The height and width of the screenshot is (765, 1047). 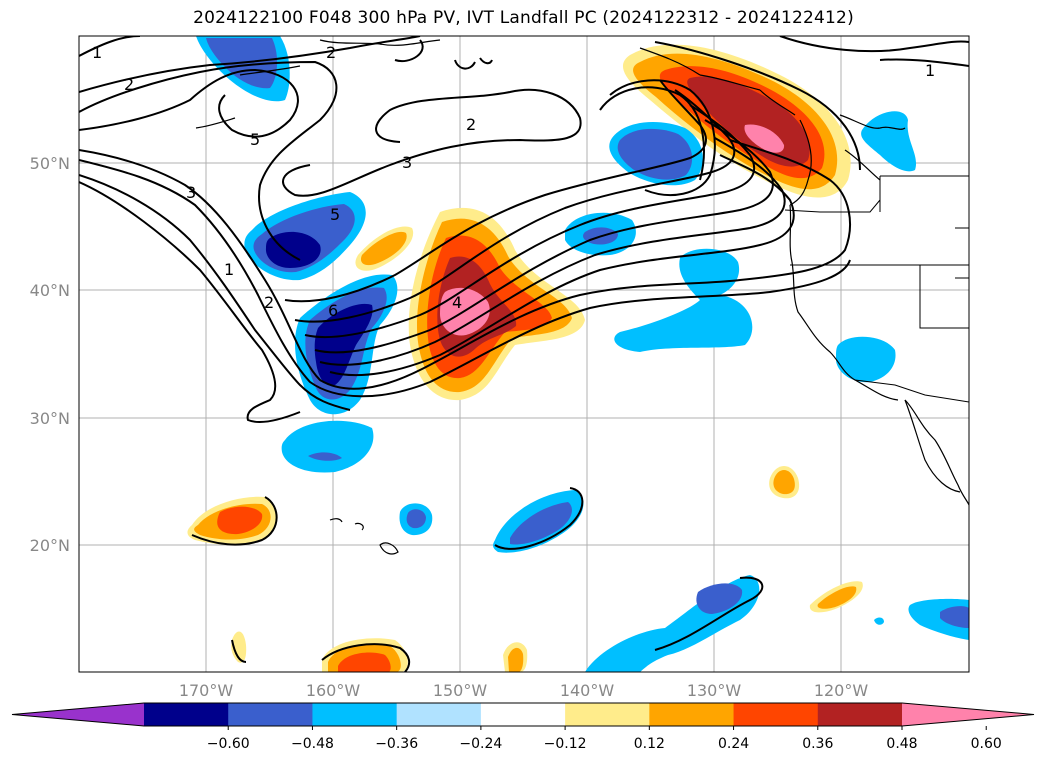 What do you see at coordinates (396, 744) in the screenshot?
I see `colorbar-tick-label: −0.36` at bounding box center [396, 744].